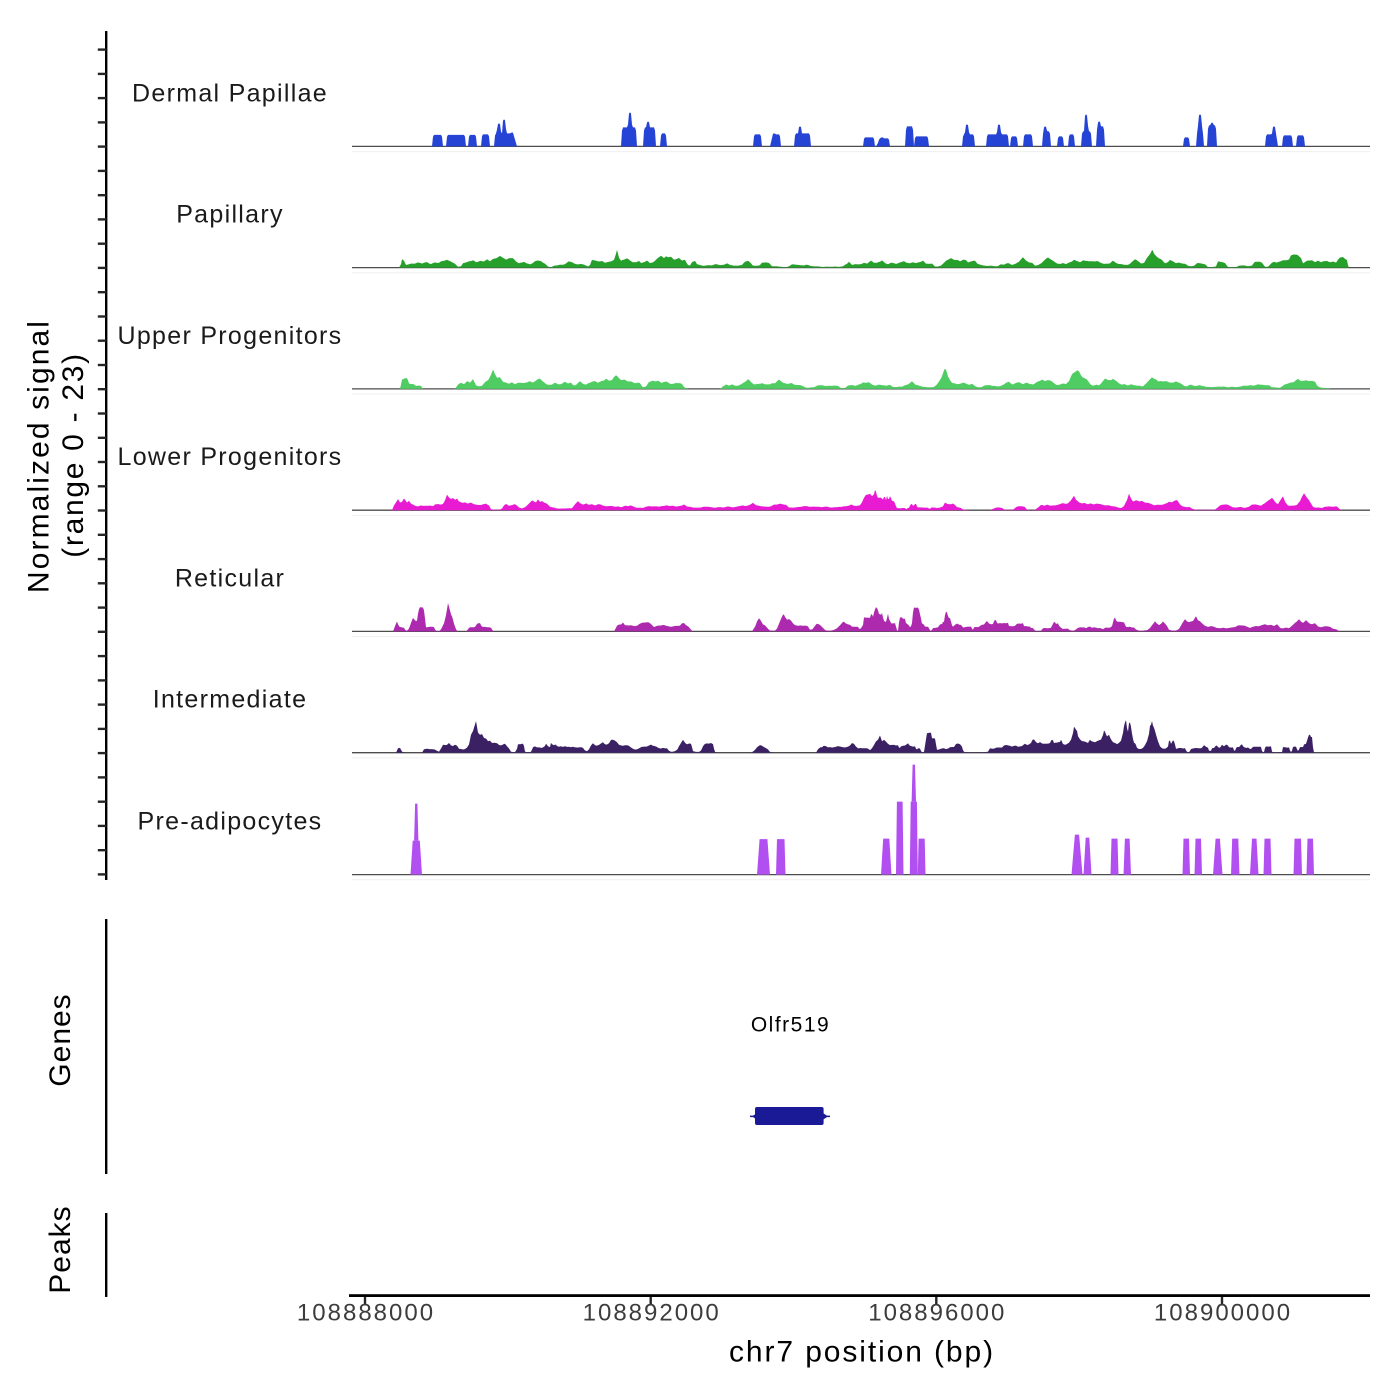  What do you see at coordinates (230, 457) in the screenshot?
I see `svg-text: Lower Progenitors` at bounding box center [230, 457].